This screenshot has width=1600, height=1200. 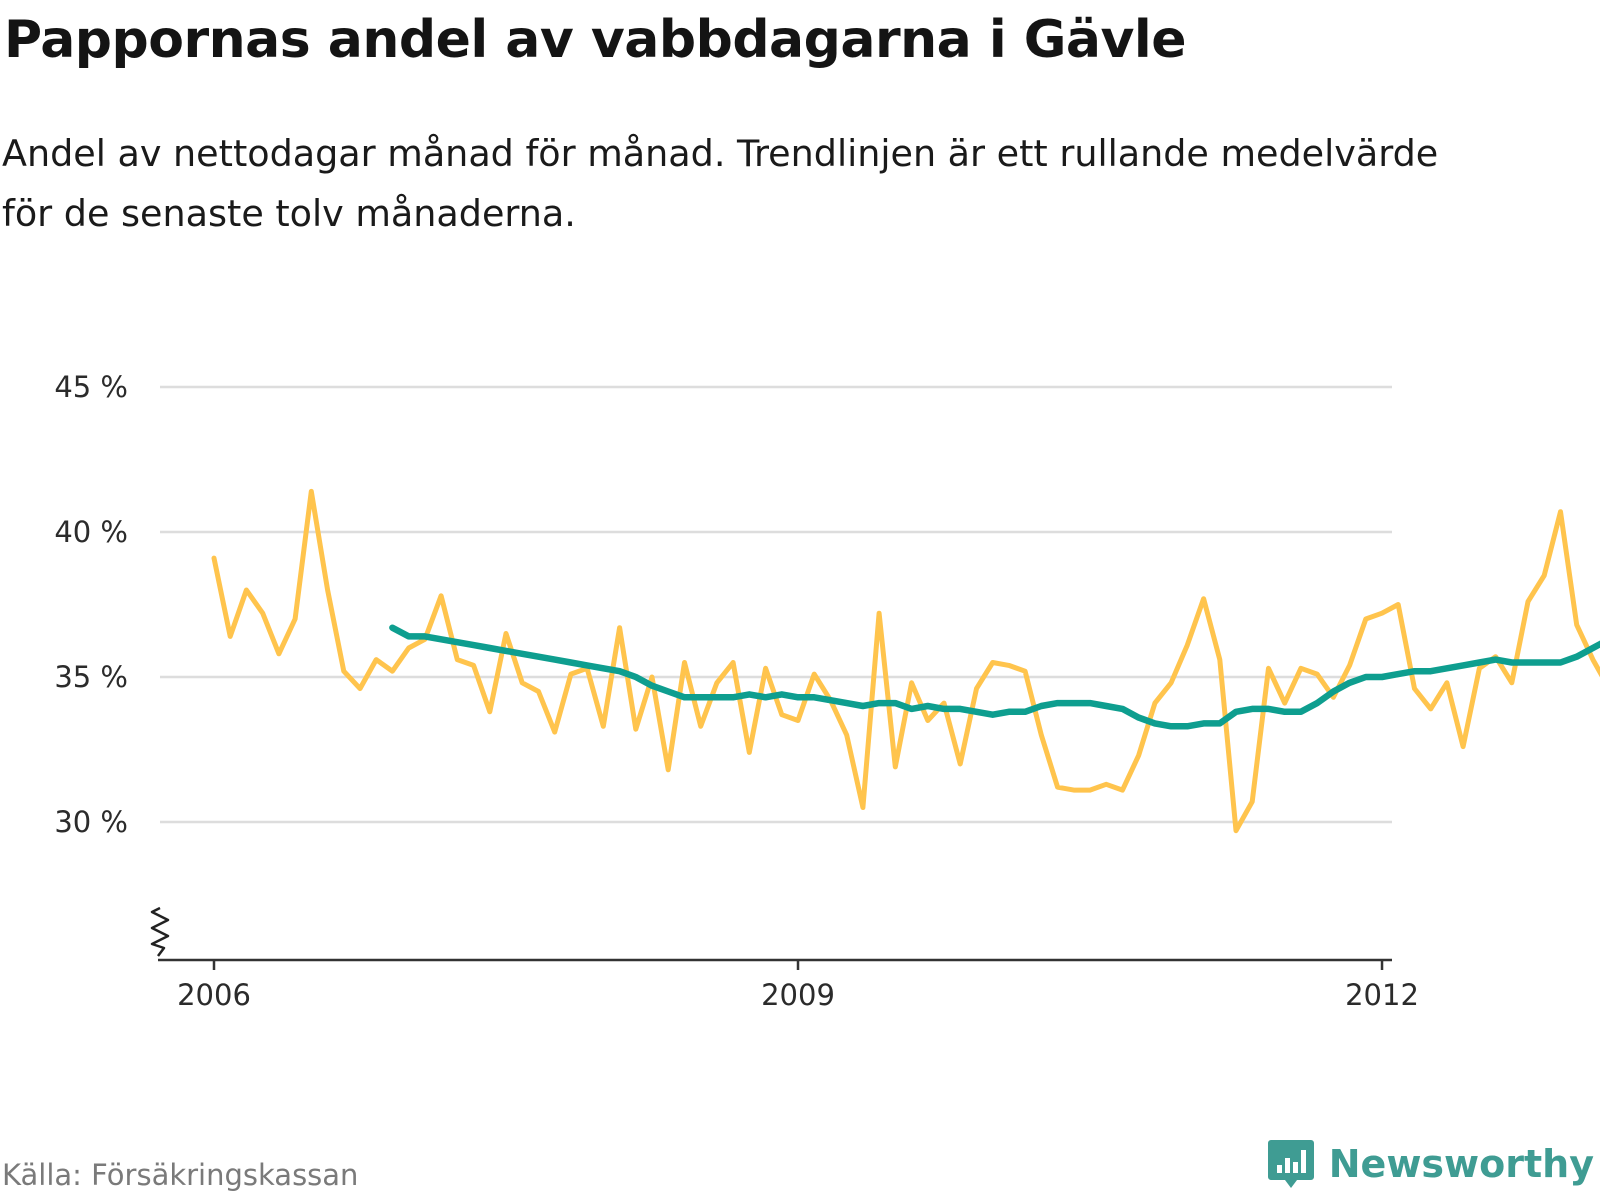 I want to click on y-tick-label: 35 %, so click(x=91, y=677).